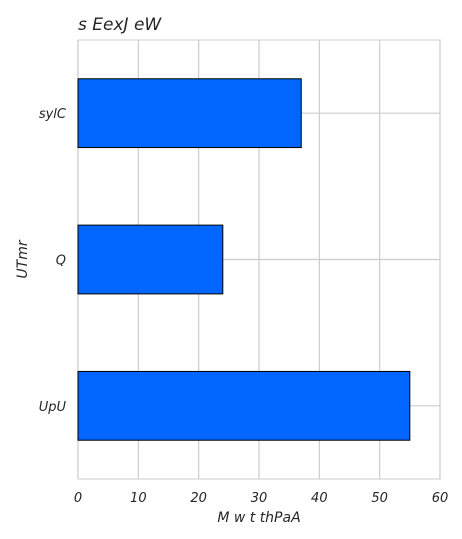 This screenshot has height=539, width=462. What do you see at coordinates (258, 518) in the screenshot?
I see `x-axis-label: M w t thPaA` at bounding box center [258, 518].